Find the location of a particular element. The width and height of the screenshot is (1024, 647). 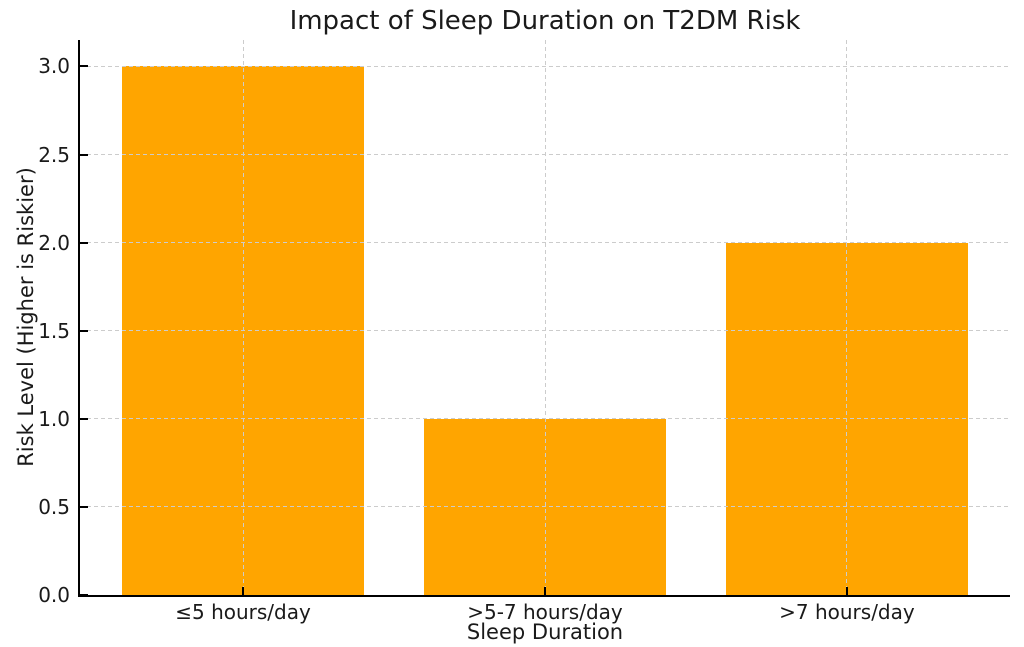

y-tick-label: 0.5 is located at coordinates (54, 506).